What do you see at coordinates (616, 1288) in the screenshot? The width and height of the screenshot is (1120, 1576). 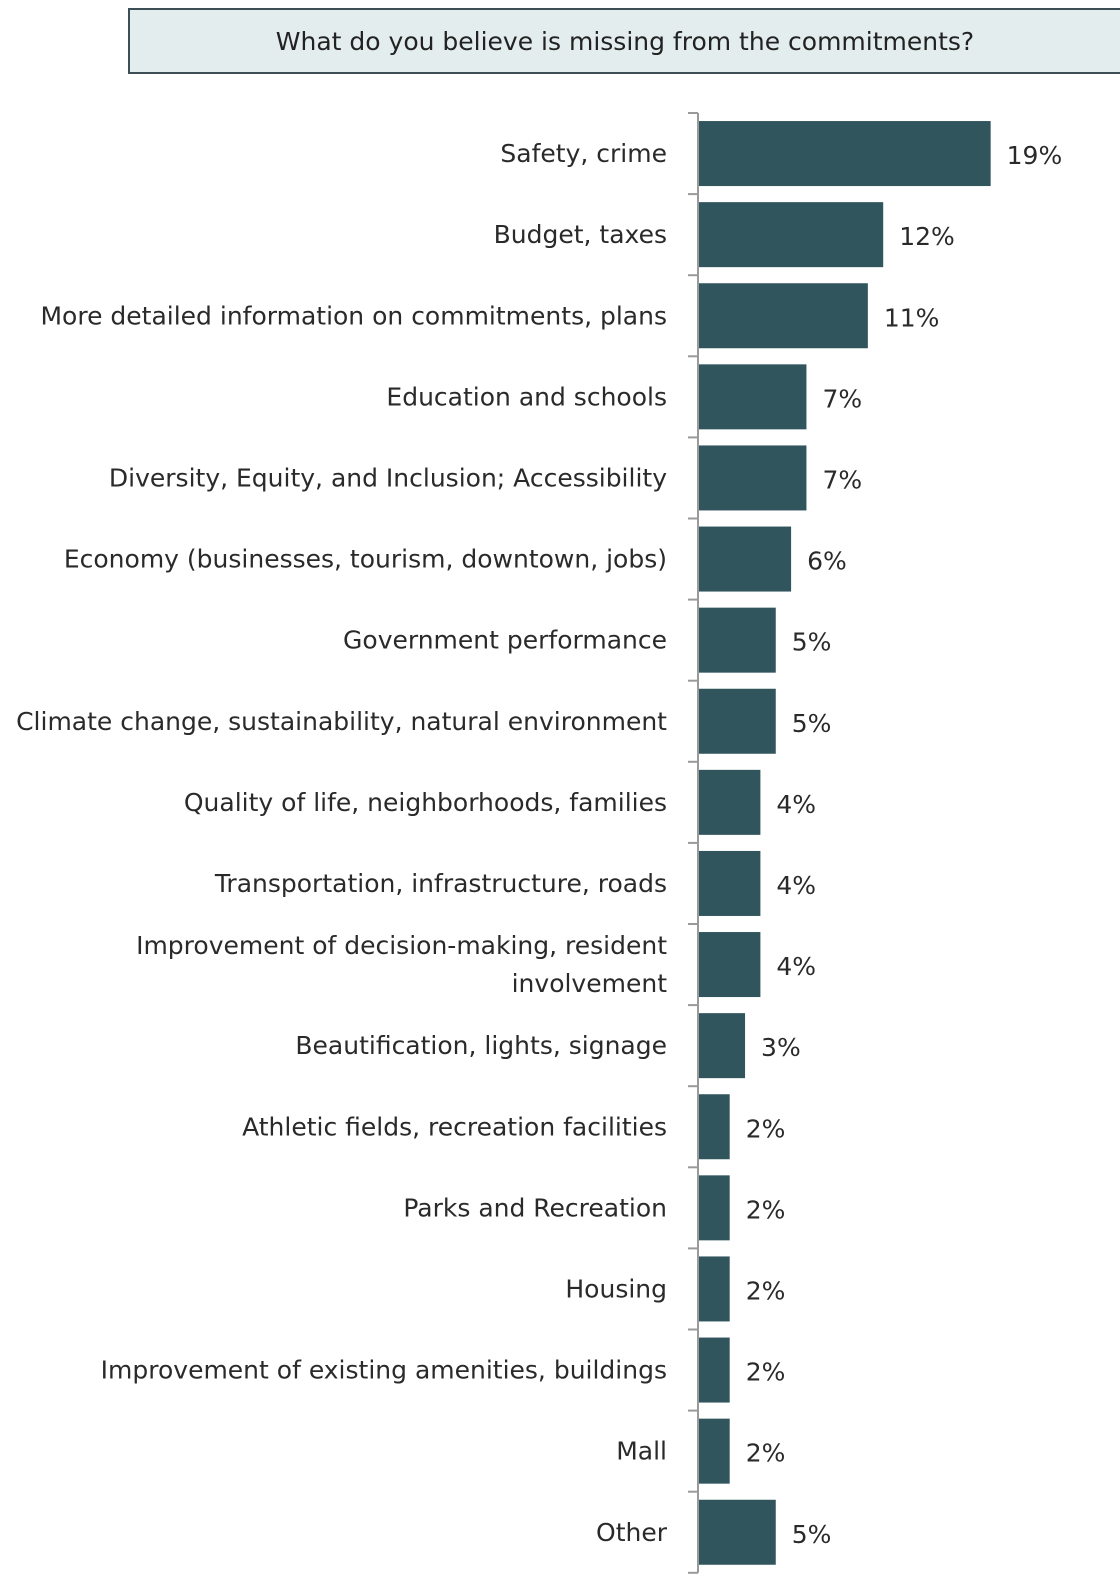 I see `category-label: Housing` at bounding box center [616, 1288].